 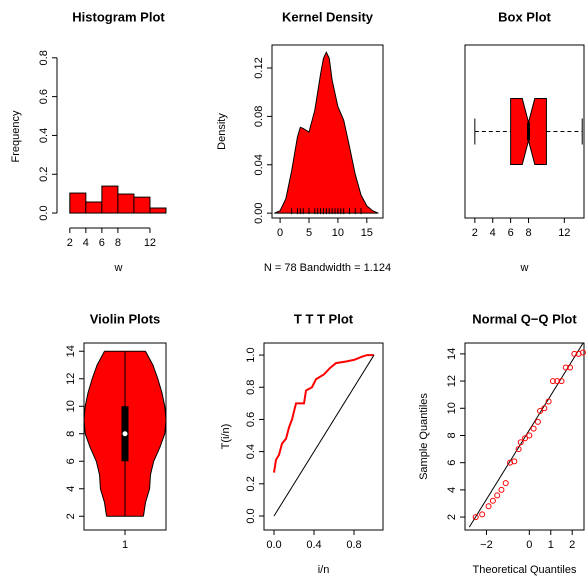 I want to click on x-tick-label: 10, so click(x=338, y=233).